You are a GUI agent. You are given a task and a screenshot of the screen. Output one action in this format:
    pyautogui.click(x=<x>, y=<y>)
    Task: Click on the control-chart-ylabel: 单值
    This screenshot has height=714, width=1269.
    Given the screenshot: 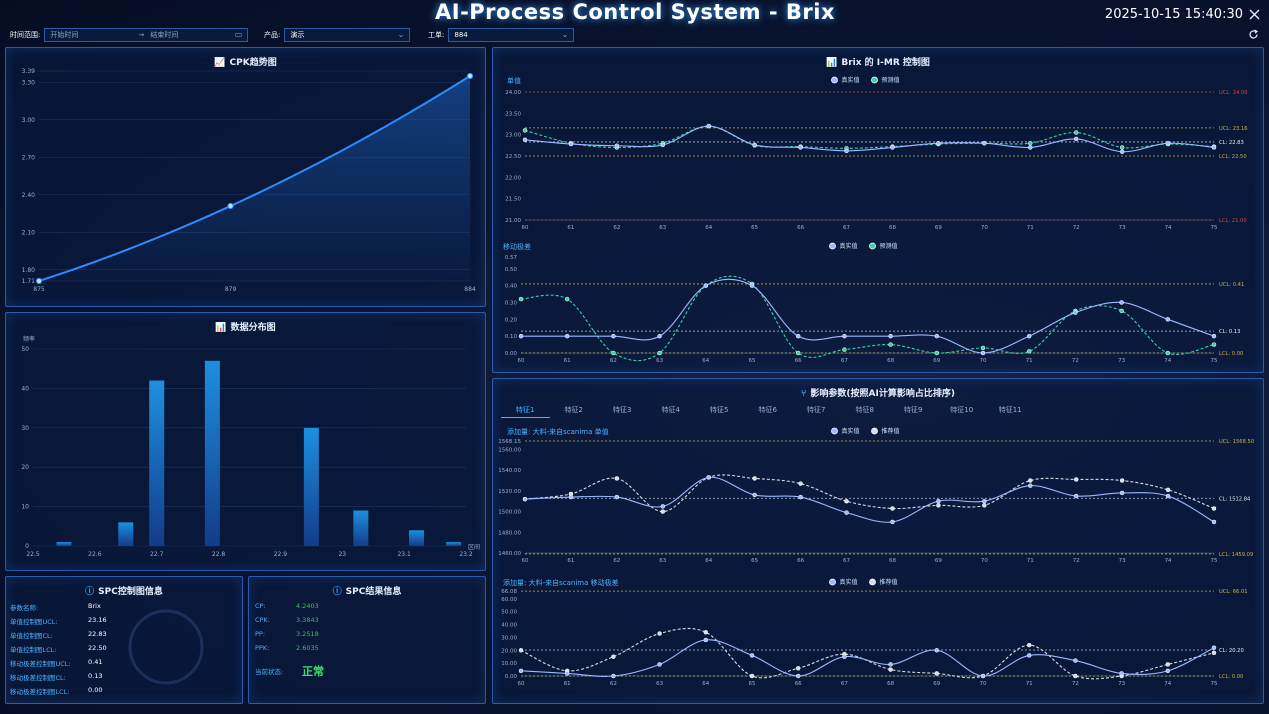 What is the action you would take?
    pyautogui.click(x=514, y=80)
    